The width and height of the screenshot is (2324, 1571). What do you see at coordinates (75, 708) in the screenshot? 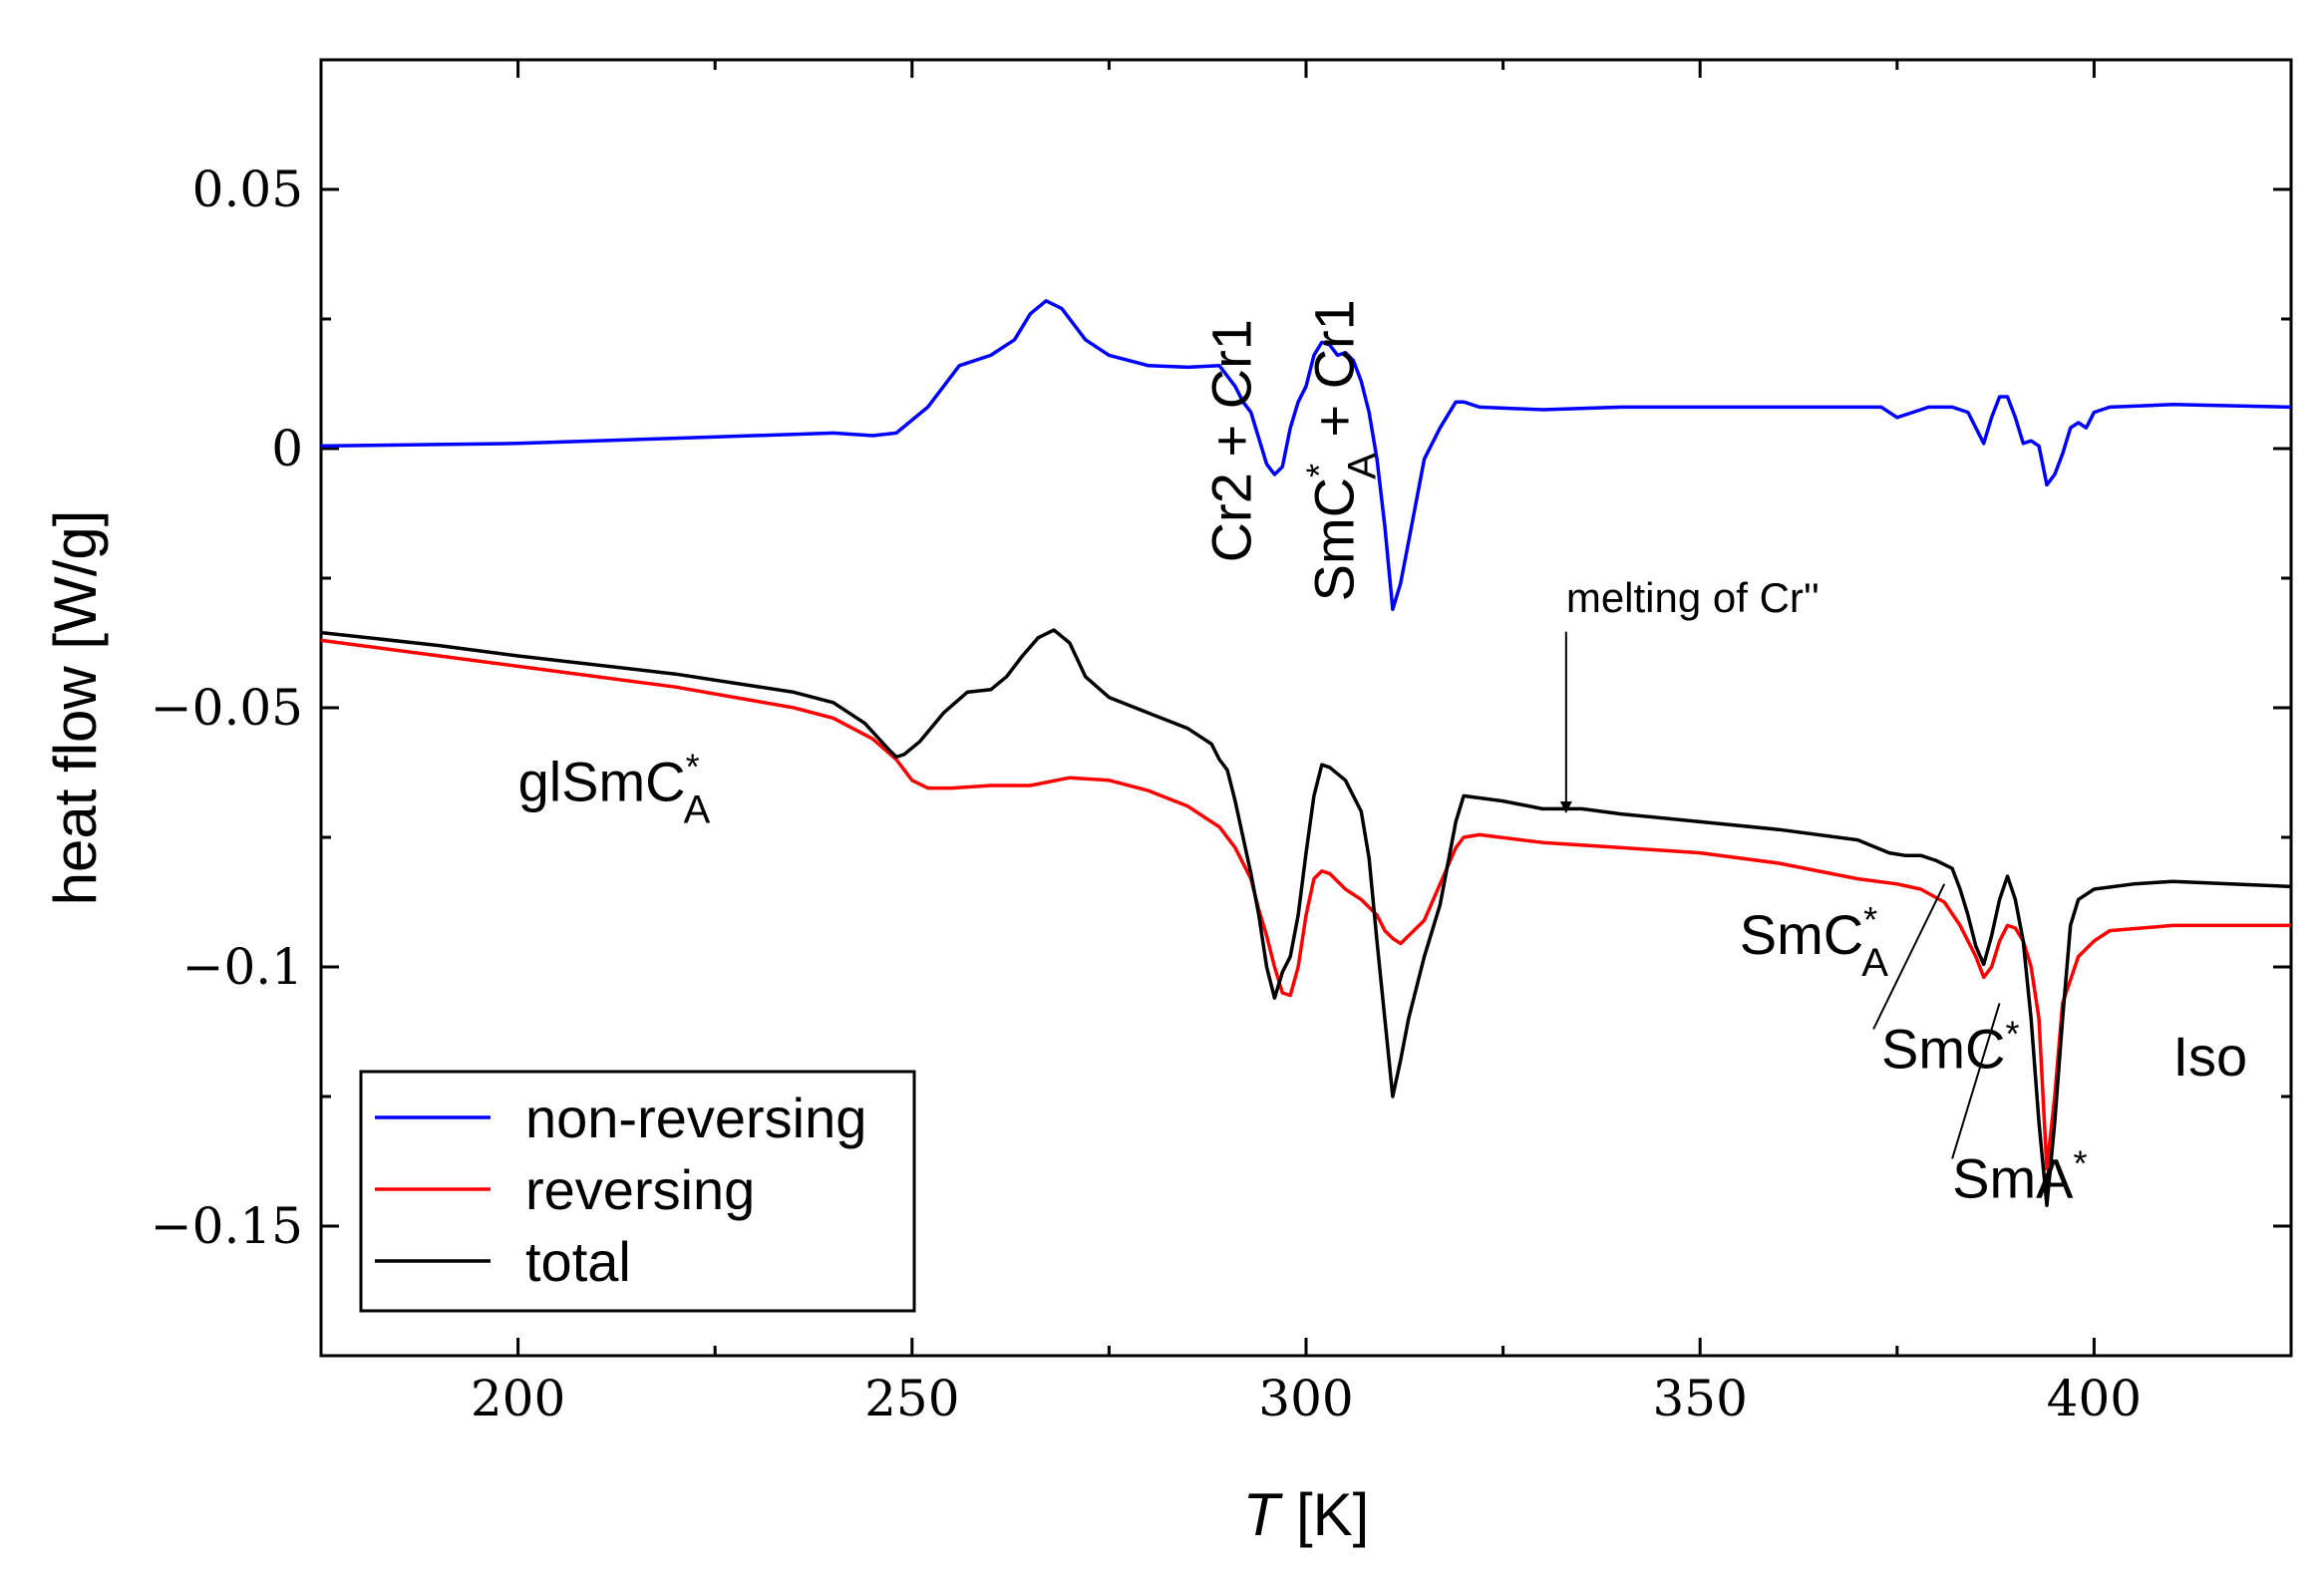
I see `y-axis-title: heat flow [W/g]` at bounding box center [75, 708].